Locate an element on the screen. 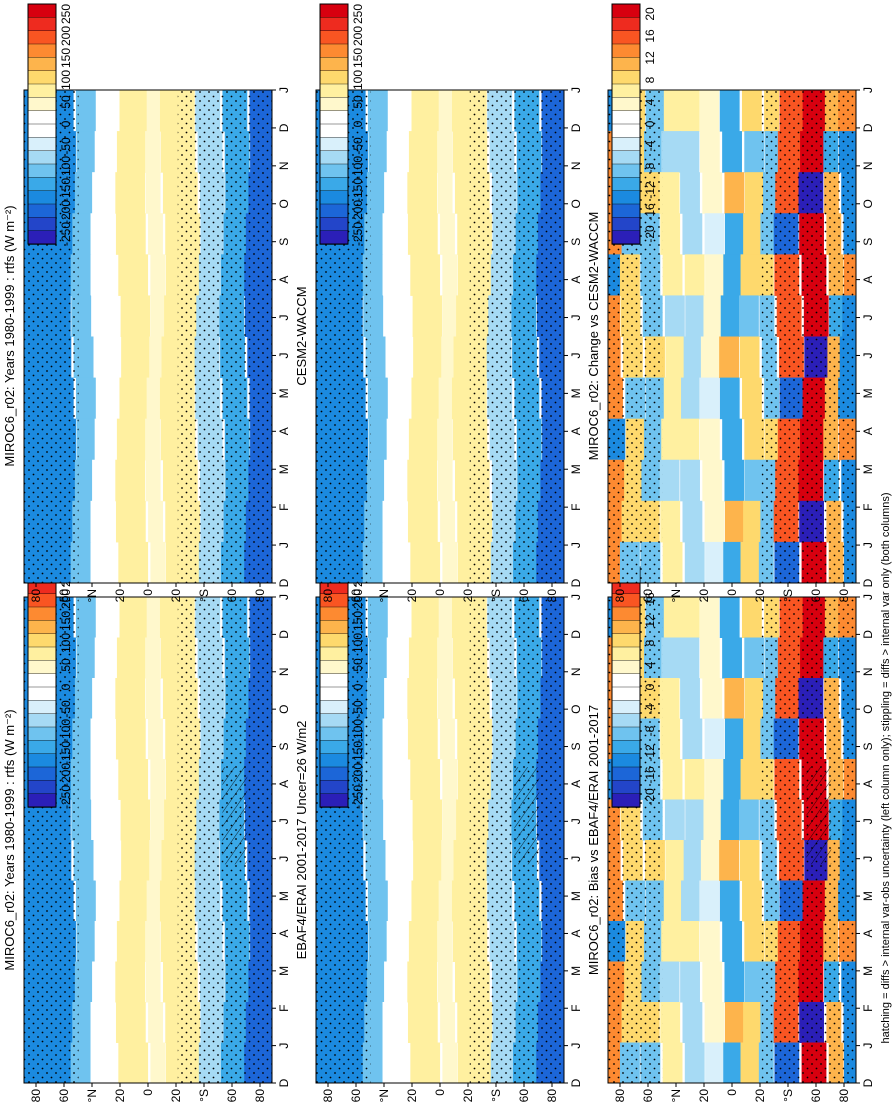 The height and width of the screenshot is (1110, 895). colorbar-tick-label: -200 is located at coordinates (358, 775).